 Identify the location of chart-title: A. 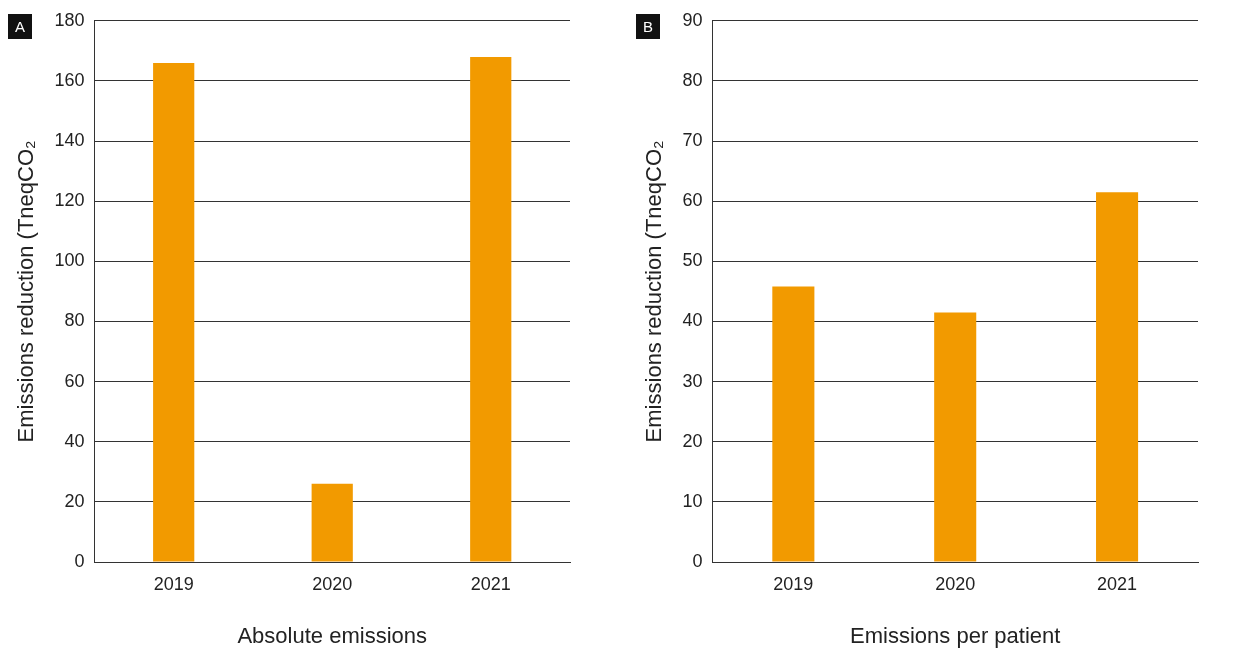
(20, 26).